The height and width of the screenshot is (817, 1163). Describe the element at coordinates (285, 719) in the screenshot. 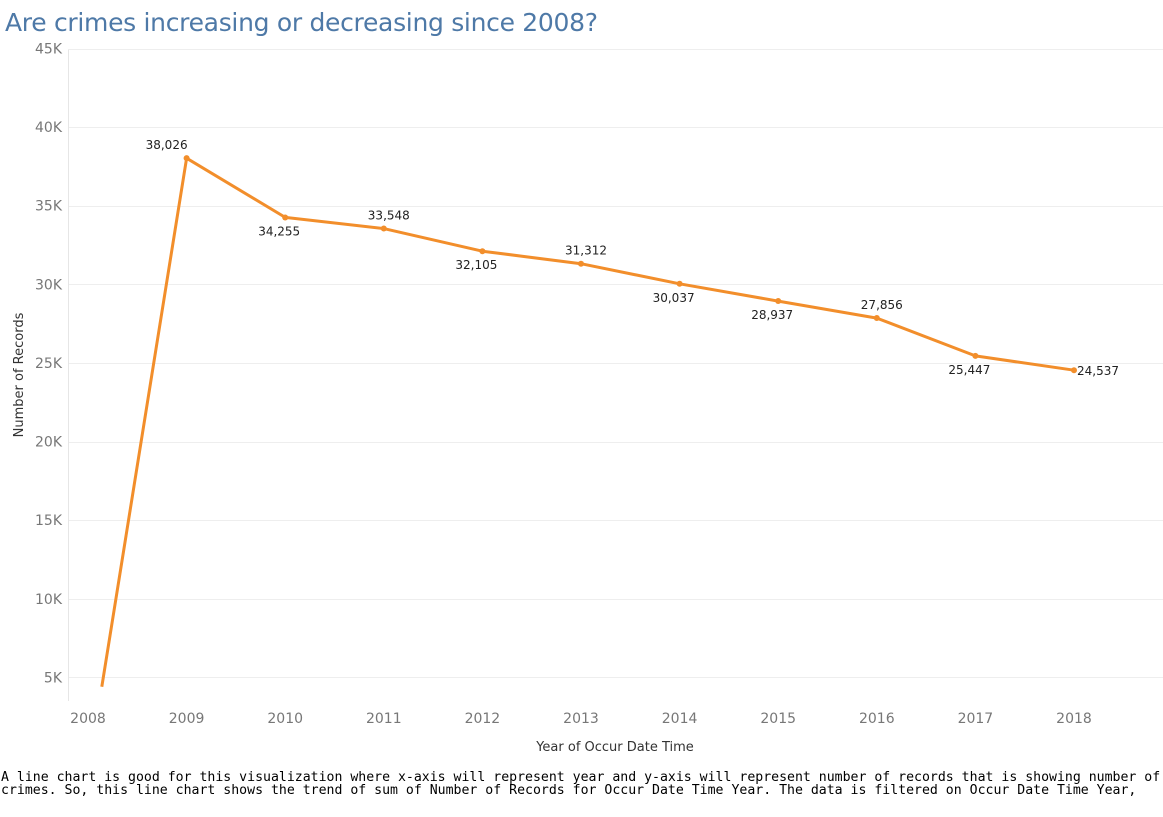

I see `x-tick-label: 2010` at that location.